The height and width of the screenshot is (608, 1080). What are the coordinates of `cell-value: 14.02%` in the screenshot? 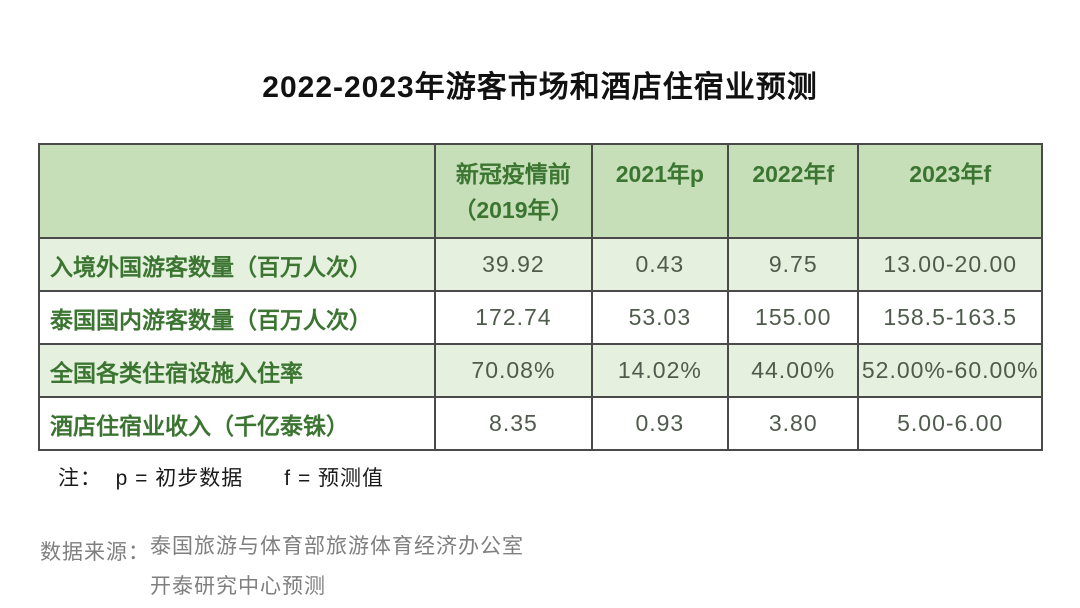 It's located at (660, 370).